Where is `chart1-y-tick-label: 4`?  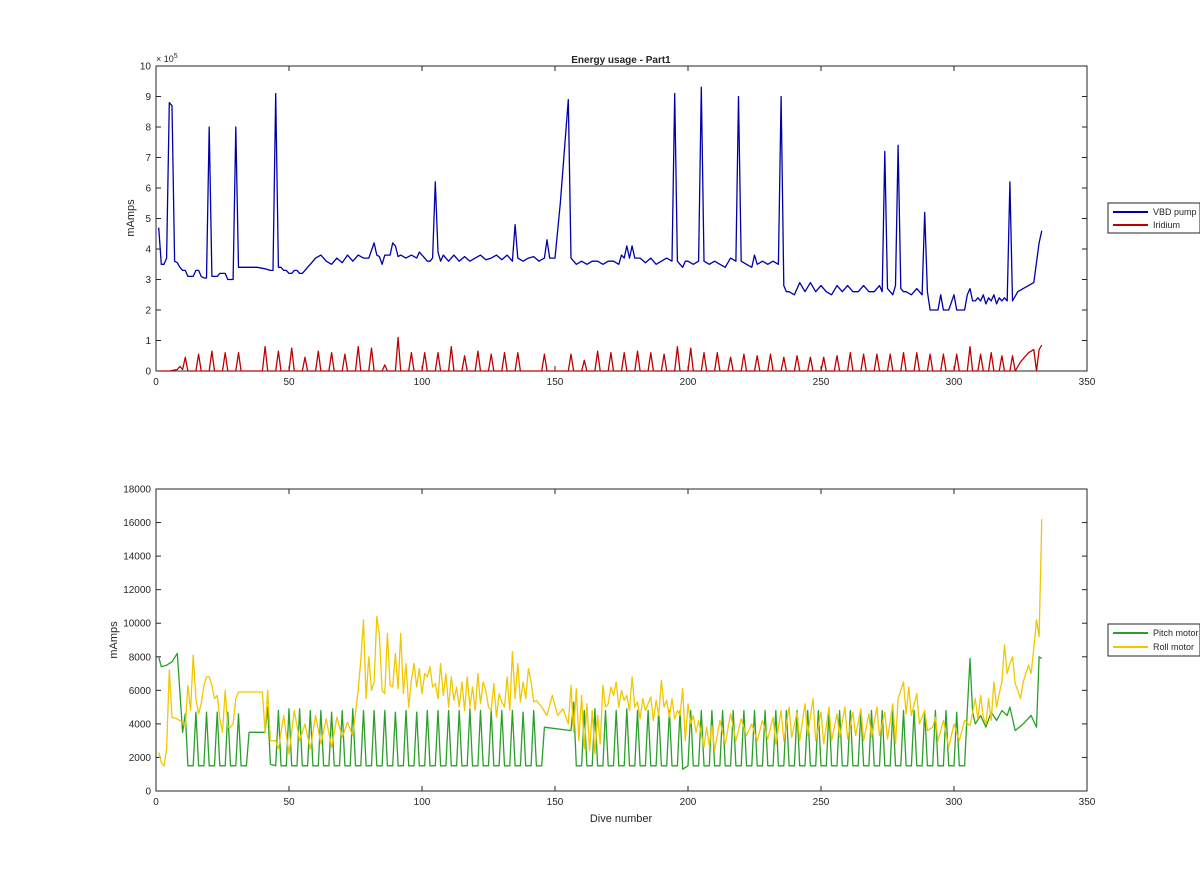 chart1-y-tick-label: 4 is located at coordinates (148, 250).